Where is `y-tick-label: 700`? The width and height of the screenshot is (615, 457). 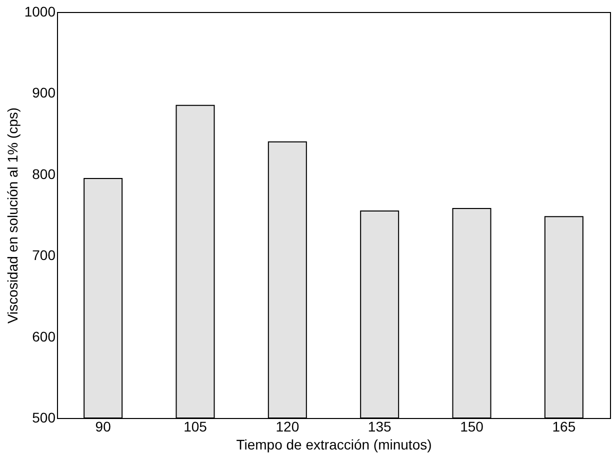 y-tick-label: 700 is located at coordinates (44, 255).